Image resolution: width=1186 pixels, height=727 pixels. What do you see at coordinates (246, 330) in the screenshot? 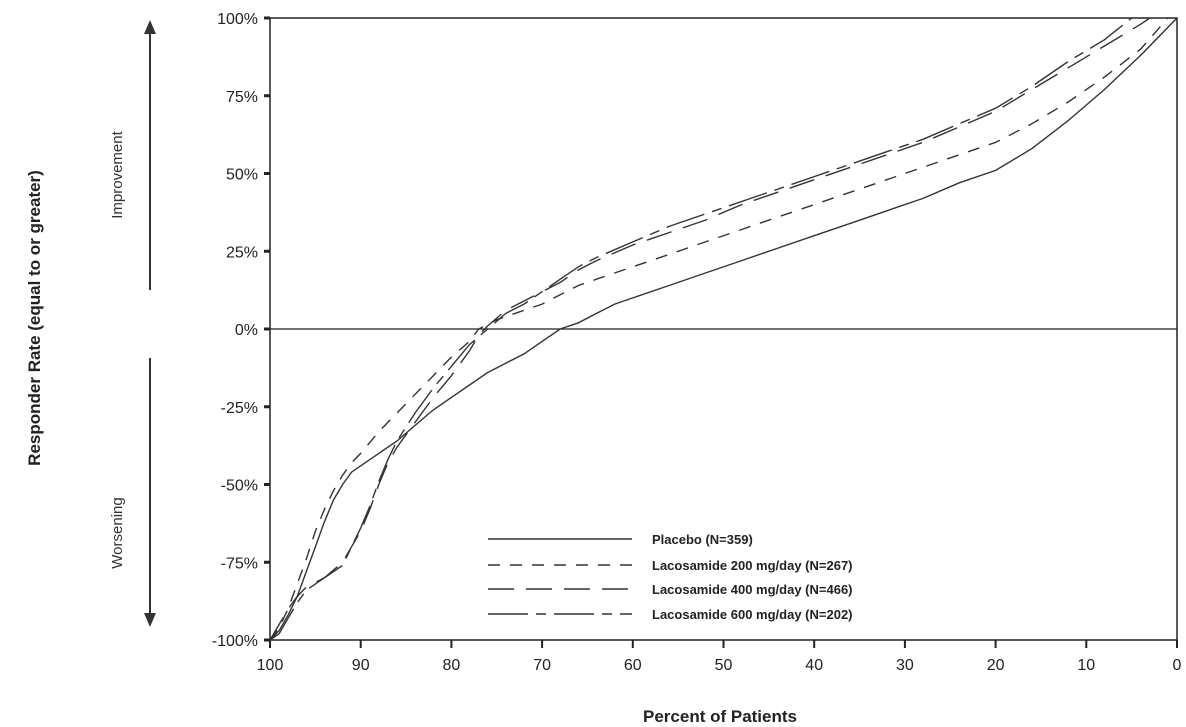
I see `y-tick-label: 0%` at bounding box center [246, 330].